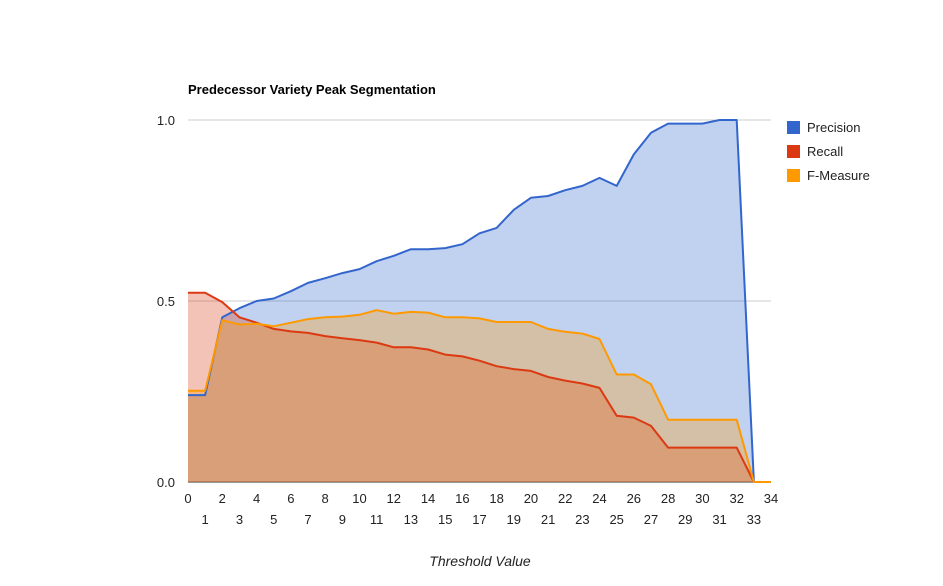 This screenshot has width=943, height=586. Describe the element at coordinates (312, 89) in the screenshot. I see `chart-title: Predecessor Variety Peak Segmentation` at that location.